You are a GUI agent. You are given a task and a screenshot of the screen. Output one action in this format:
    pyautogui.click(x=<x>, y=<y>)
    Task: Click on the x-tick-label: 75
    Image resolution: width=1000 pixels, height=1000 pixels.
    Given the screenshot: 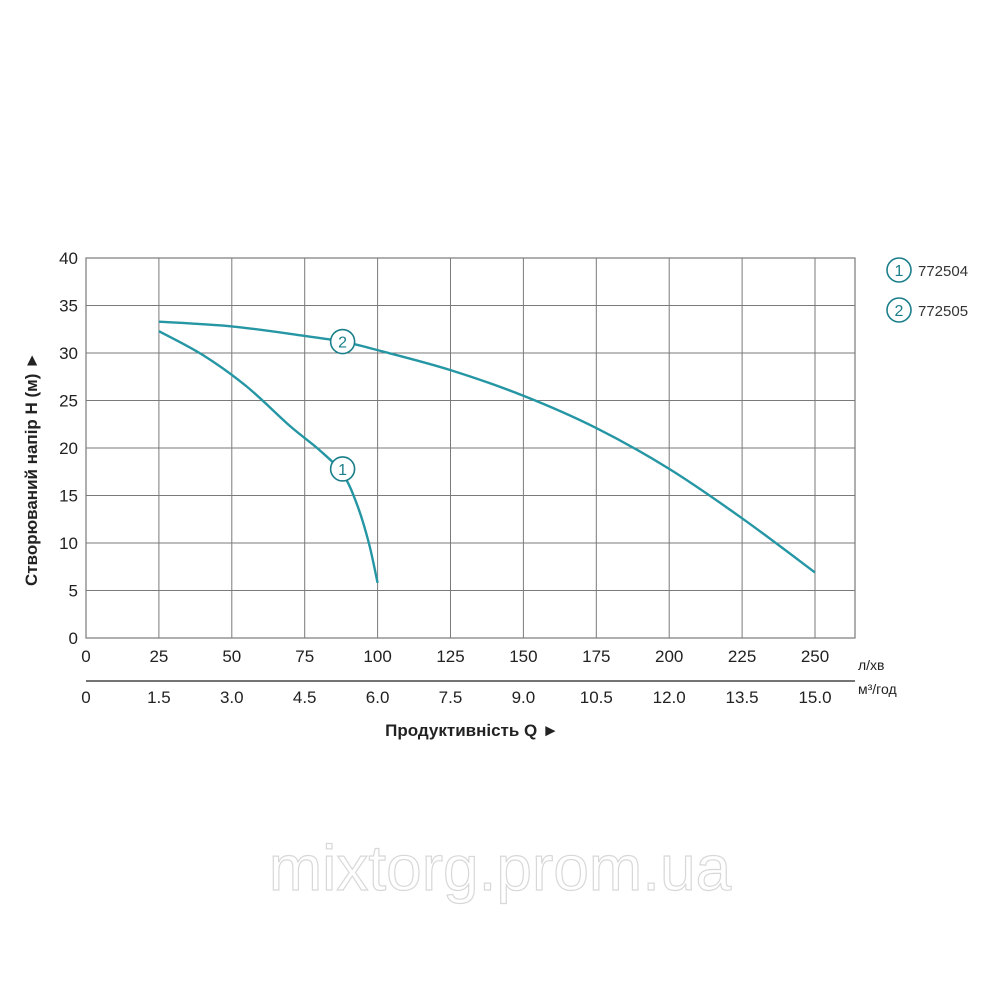 What is the action you would take?
    pyautogui.click(x=304, y=656)
    